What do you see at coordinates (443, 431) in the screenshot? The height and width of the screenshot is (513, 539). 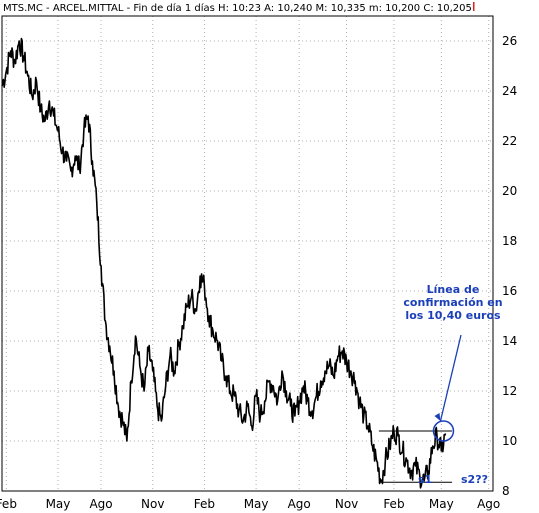 I see `breakout-circle` at bounding box center [443, 431].